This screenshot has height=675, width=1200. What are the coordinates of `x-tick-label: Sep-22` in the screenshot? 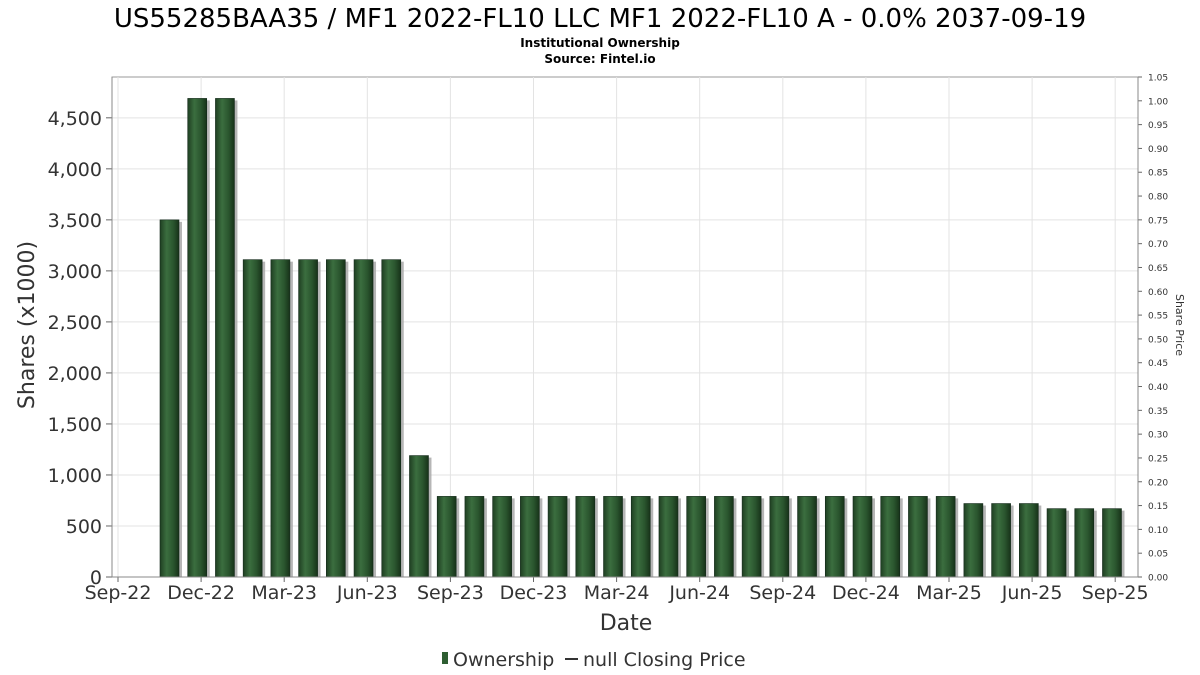 It's located at (118, 593).